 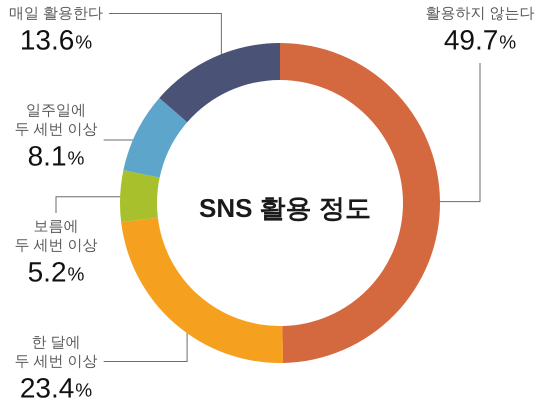 What do you see at coordinates (480, 13) in the screenshot?
I see `slice-label: 활용하지 않는다` at bounding box center [480, 13].